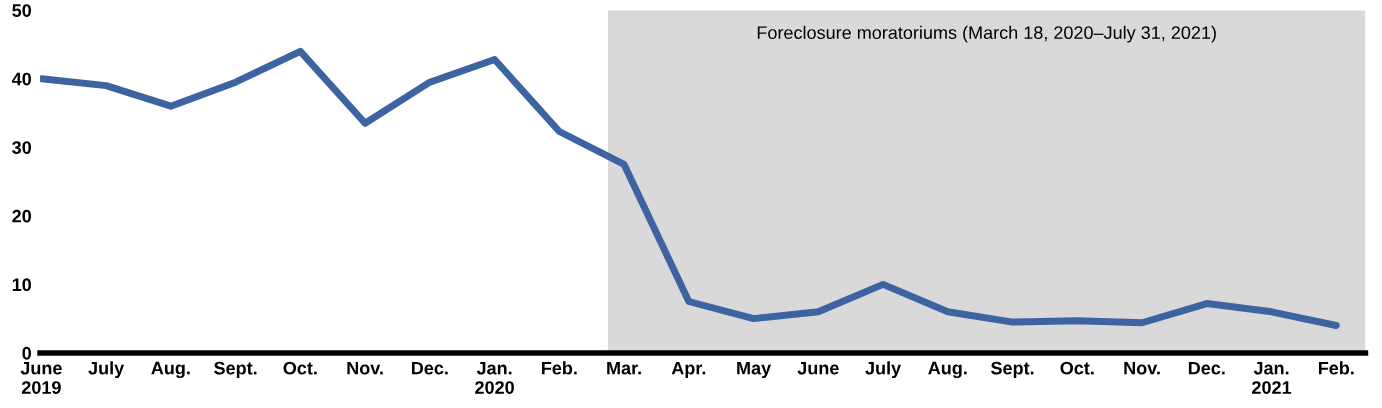  Describe the element at coordinates (27, 353) in the screenshot. I see `y-tick-label: 0` at that location.